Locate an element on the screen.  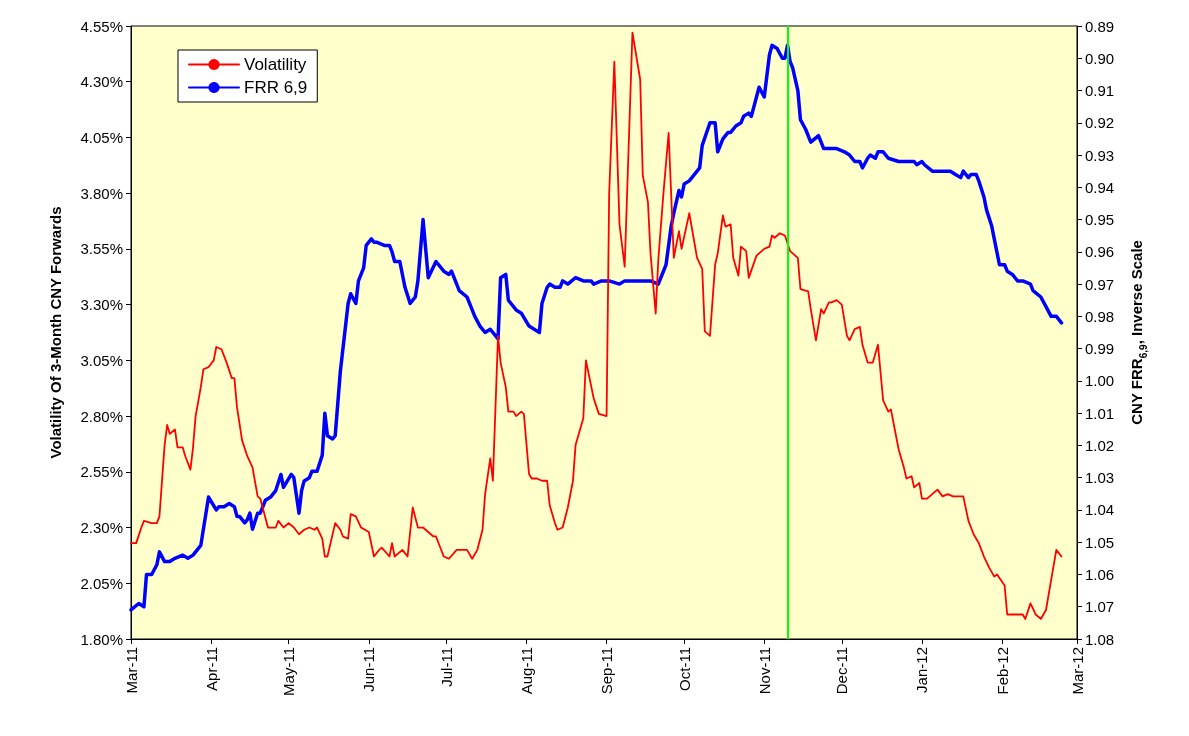
x-tick-label: Mar-12 is located at coordinates (1077, 671).